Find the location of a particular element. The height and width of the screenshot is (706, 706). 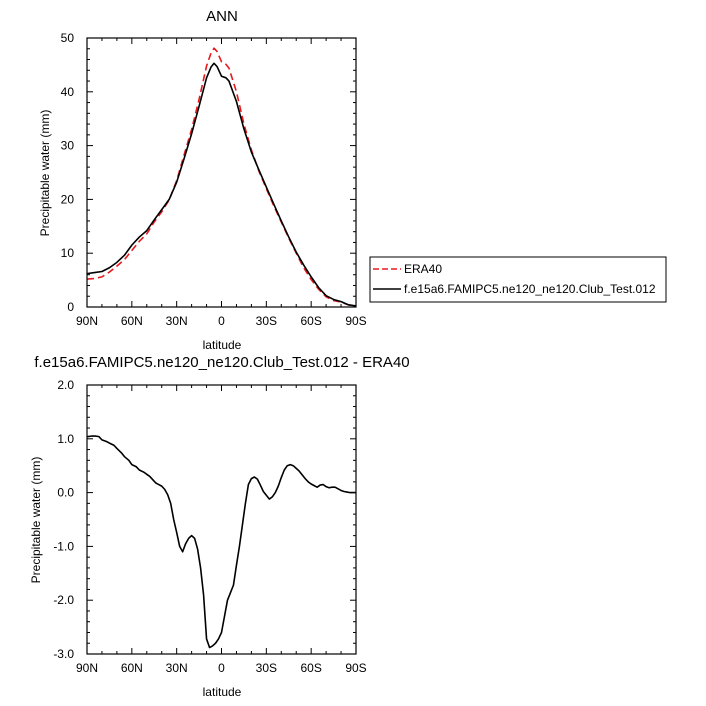

bottom-chart-xtick-label: 90S is located at coordinates (355, 668).